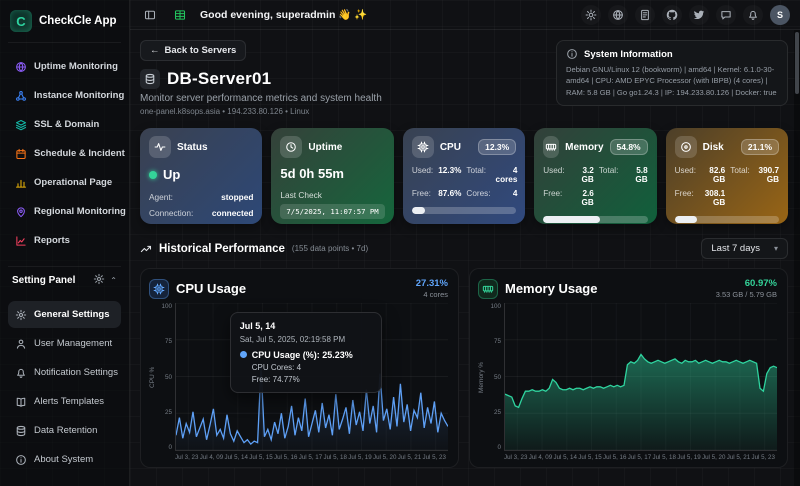 The width and height of the screenshot is (800, 486). I want to click on x-axis-label: Jul 5, 14, so click(565, 457).